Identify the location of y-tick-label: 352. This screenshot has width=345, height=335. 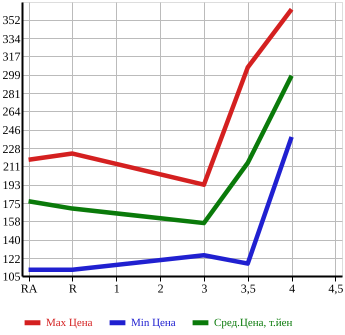
(11, 20).